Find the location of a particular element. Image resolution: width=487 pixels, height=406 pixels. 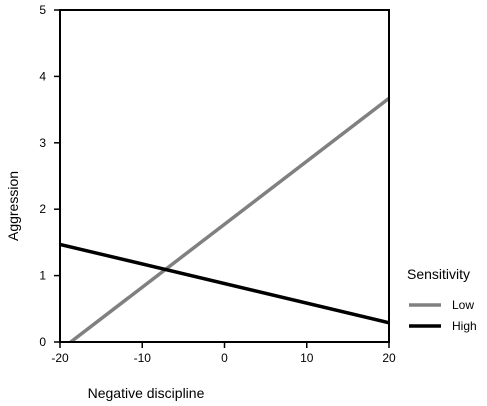

x-axis-ticks: -20 -10 0 10 20 is located at coordinates (223, 353).